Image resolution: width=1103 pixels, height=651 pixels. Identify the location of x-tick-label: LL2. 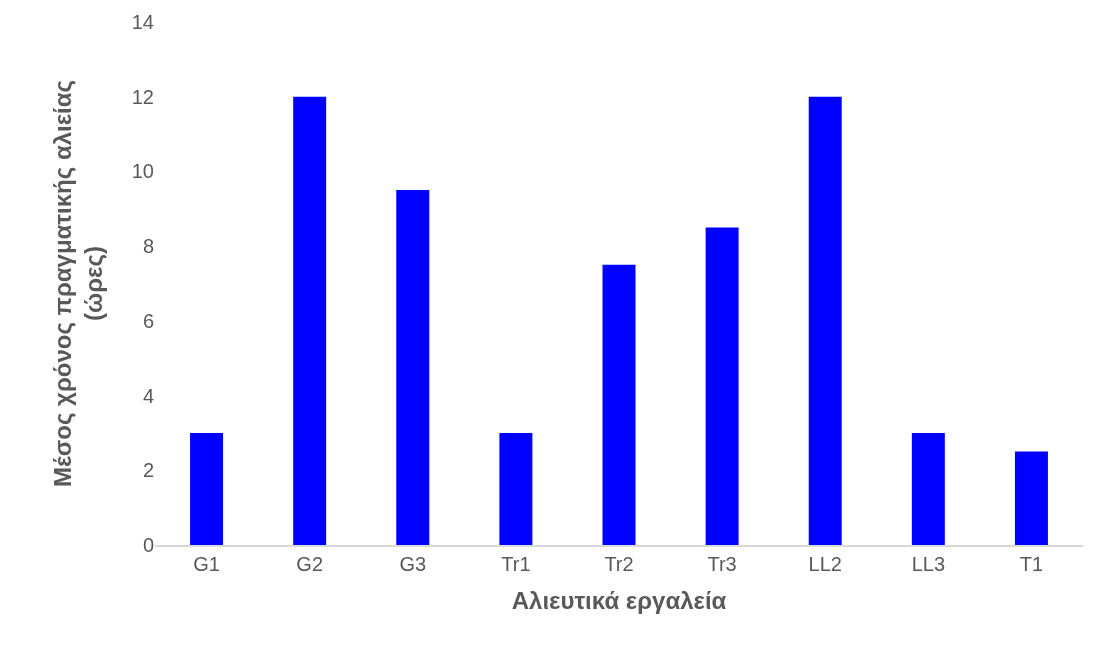
(825, 563).